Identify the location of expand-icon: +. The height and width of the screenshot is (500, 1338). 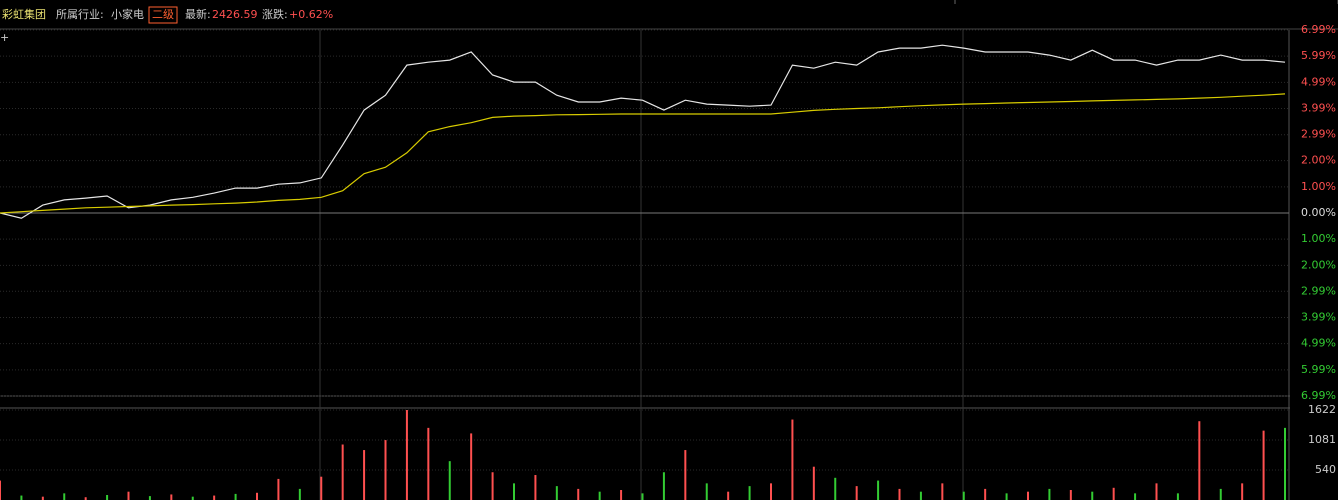
(4, 37).